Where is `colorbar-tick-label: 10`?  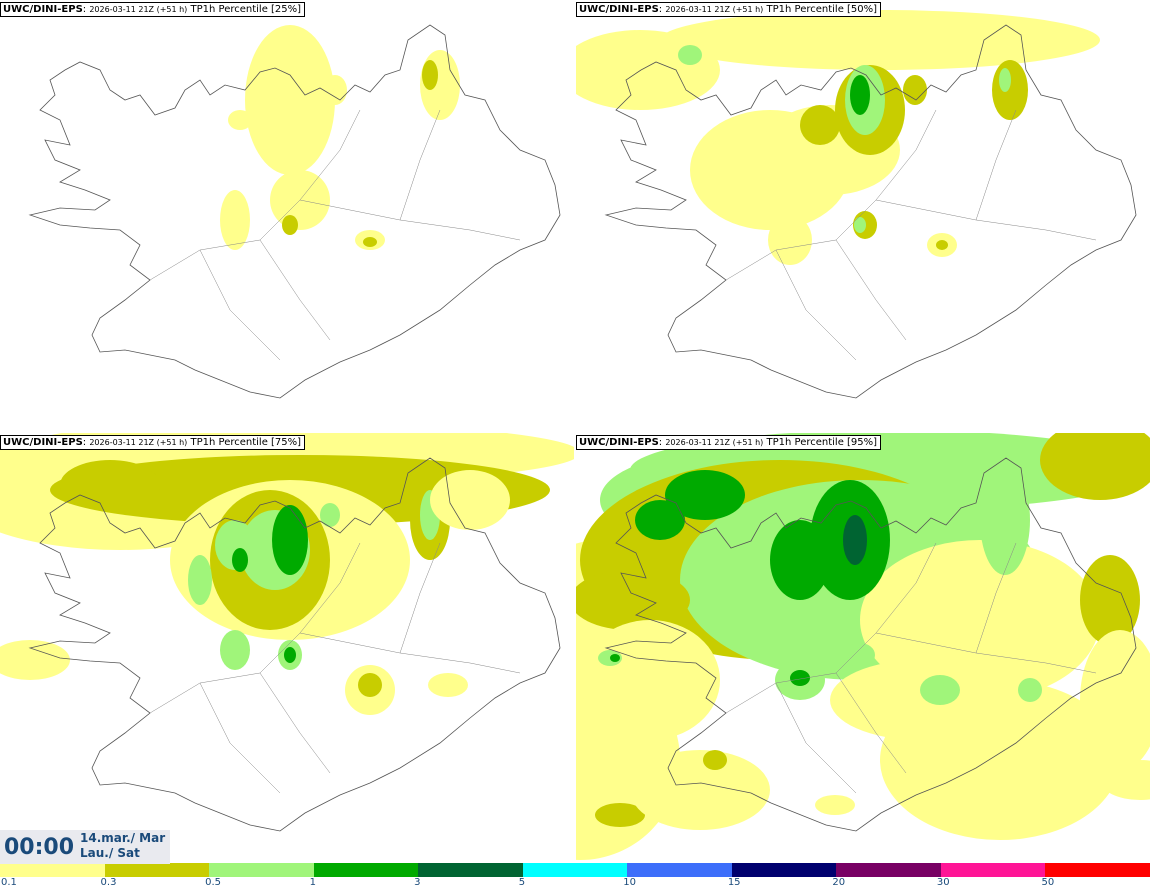
colorbar-tick-label: 10 is located at coordinates (629, 882).